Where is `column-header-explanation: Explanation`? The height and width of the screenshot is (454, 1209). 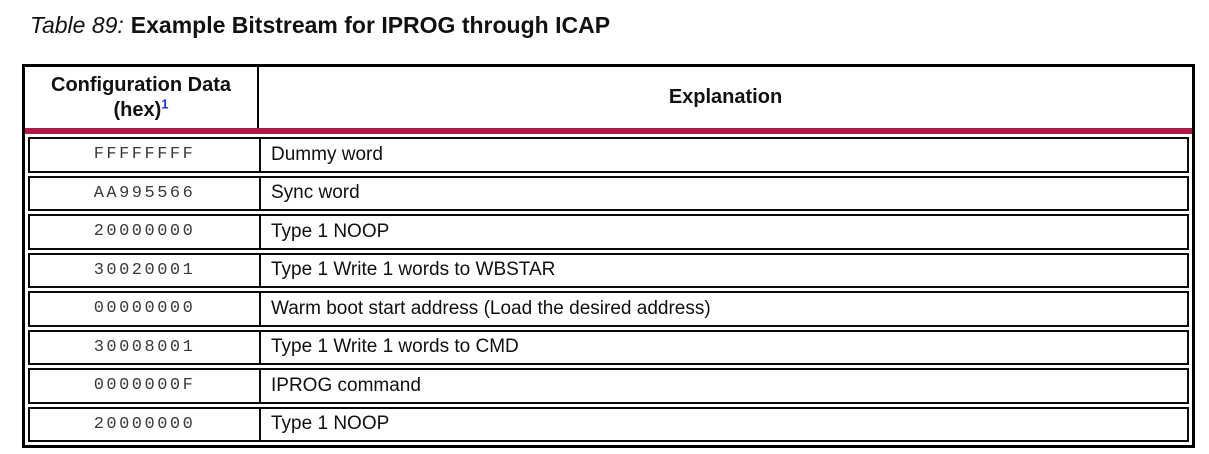 column-header-explanation: Explanation is located at coordinates (725, 97).